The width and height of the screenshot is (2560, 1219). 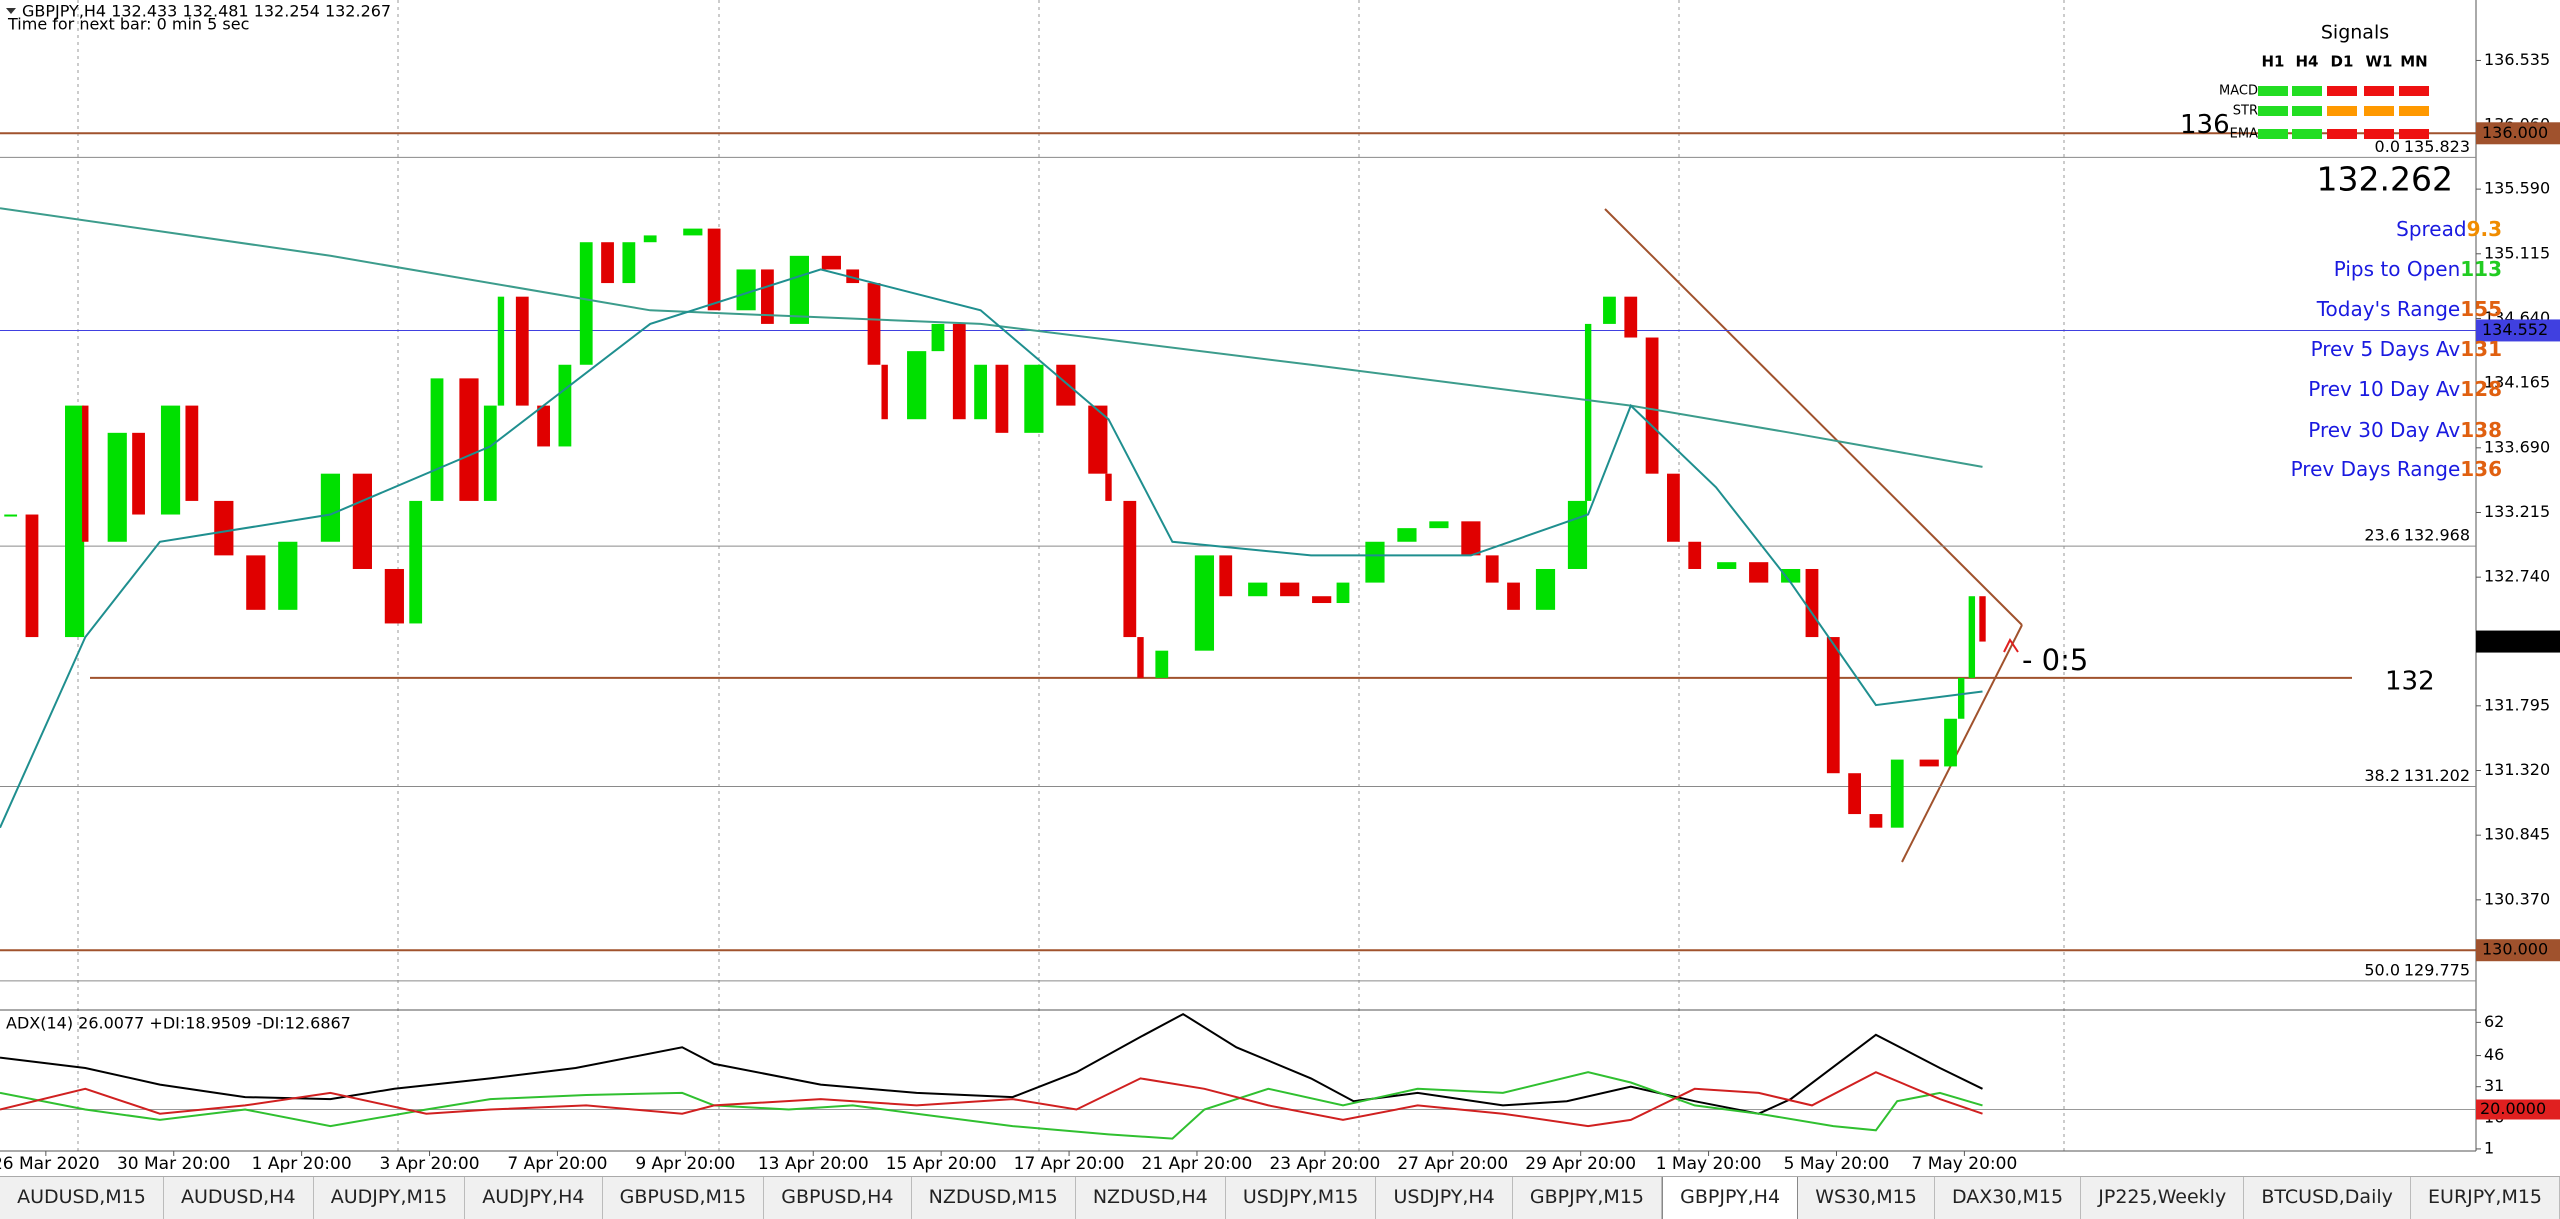 I want to click on info-value: 131, so click(x=2481, y=349).